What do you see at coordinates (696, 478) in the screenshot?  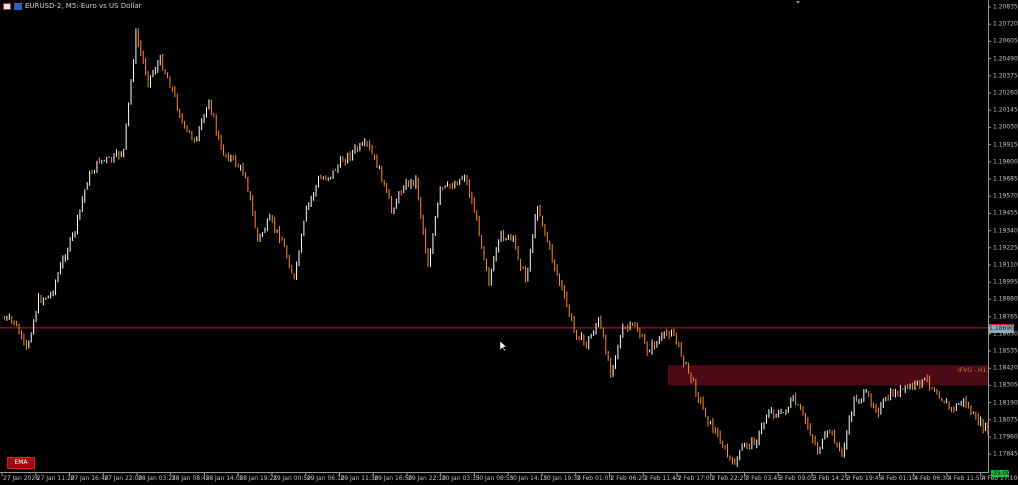 I see `time-tick-label: 2 Feb 17:00` at bounding box center [696, 478].